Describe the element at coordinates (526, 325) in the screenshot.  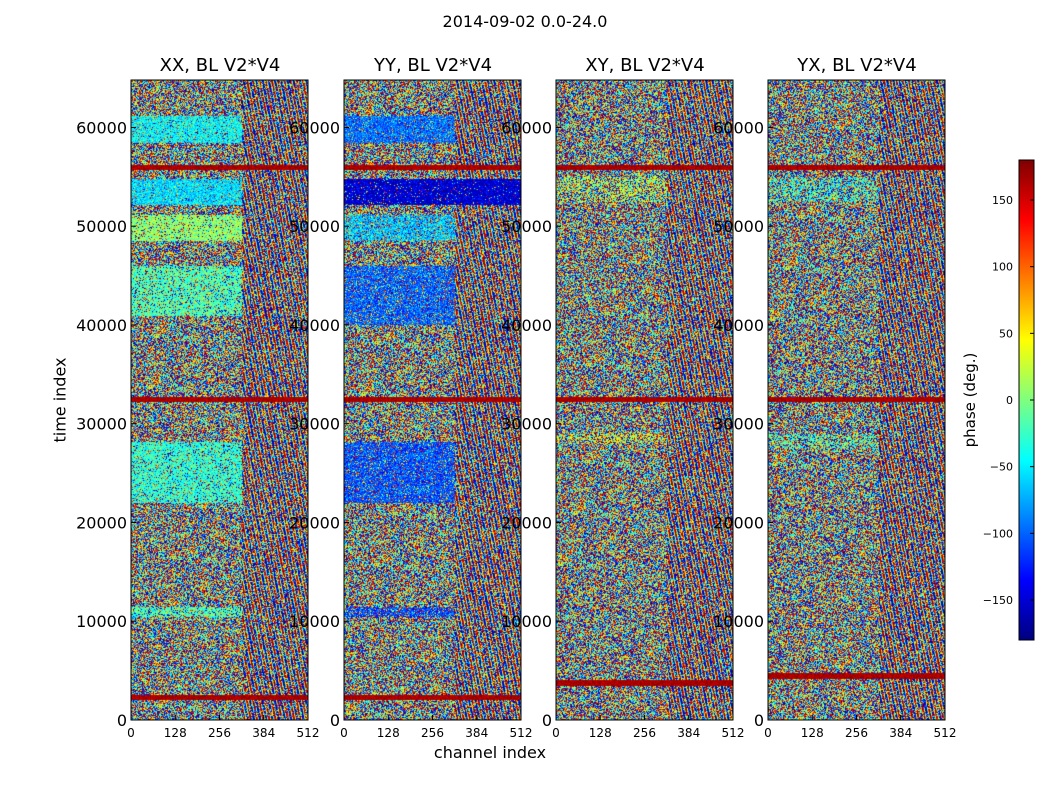
I see `y-tick-label-2-40000: 40000` at that location.